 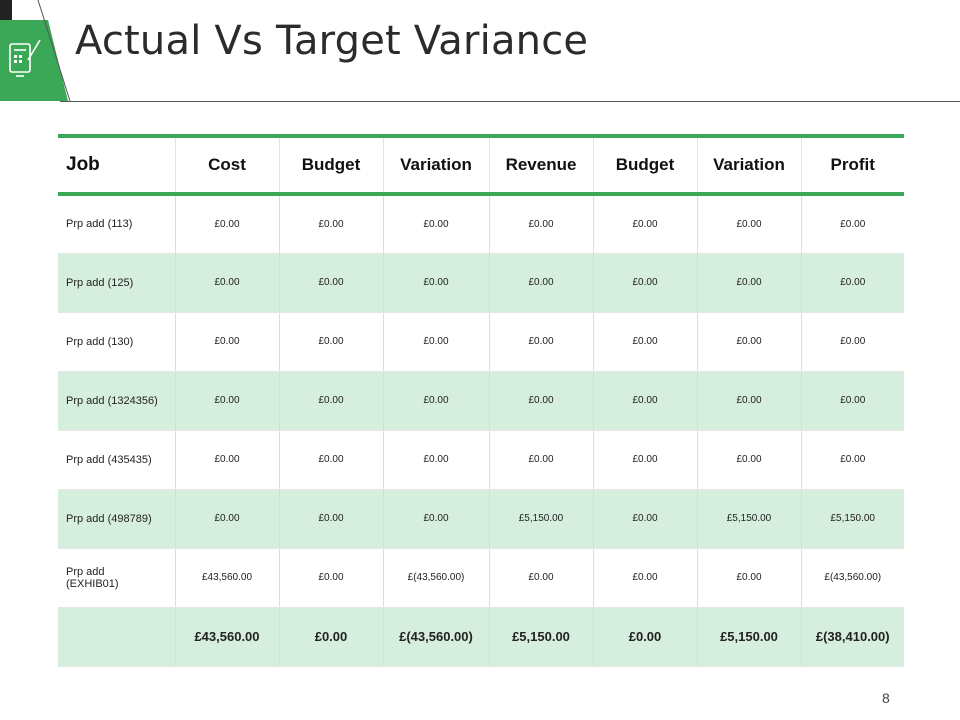 What do you see at coordinates (435, 637) in the screenshot?
I see `total-cell: £(43,560.00)` at bounding box center [435, 637].